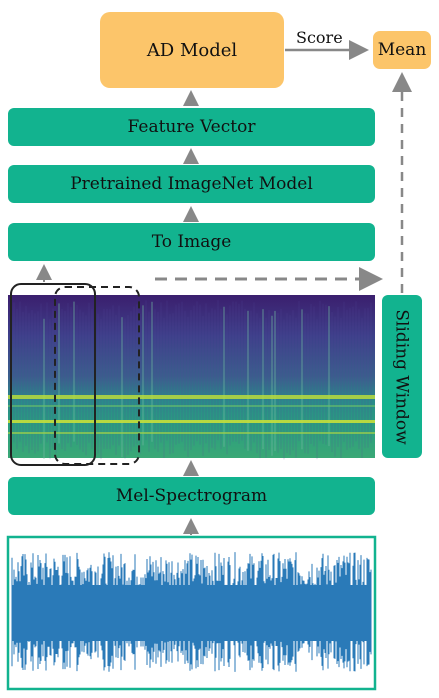 This screenshot has width=439, height=698. Describe the element at coordinates (319, 37) in the screenshot. I see `score-label: Score` at that location.